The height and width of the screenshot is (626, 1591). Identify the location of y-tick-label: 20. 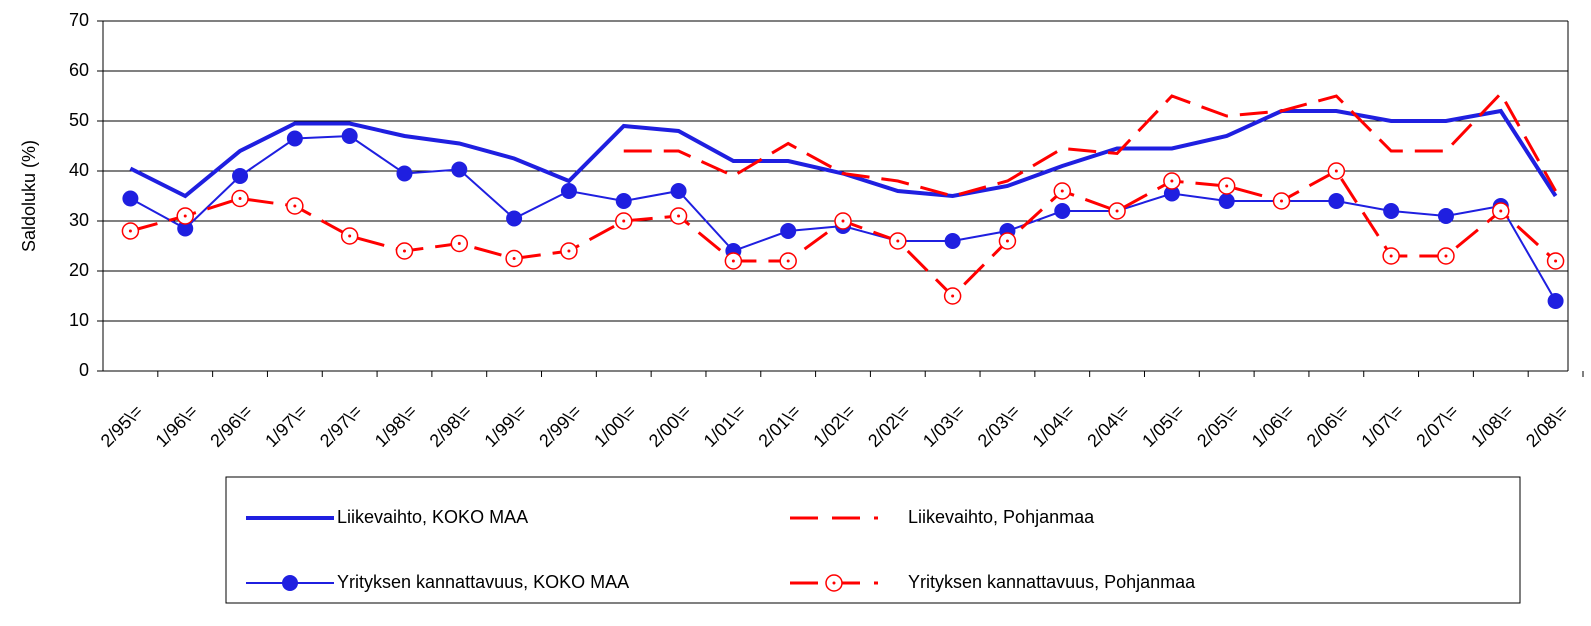
(79, 270).